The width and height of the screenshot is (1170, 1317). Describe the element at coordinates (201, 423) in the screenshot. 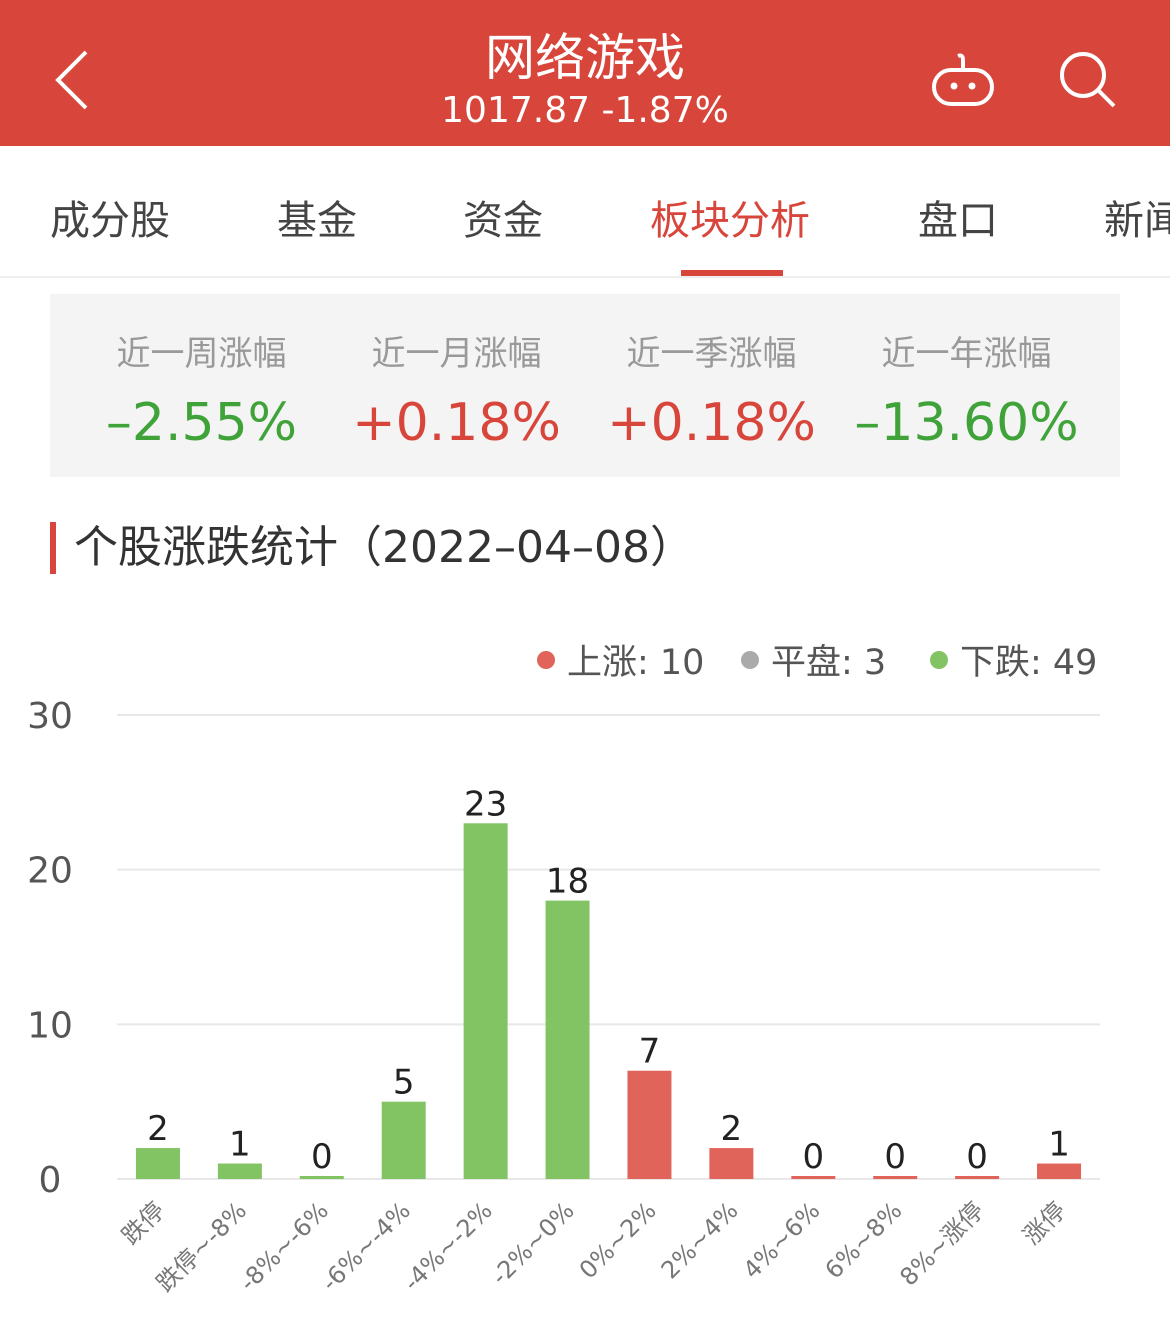

I see `stat-value: –2.55%` at that location.